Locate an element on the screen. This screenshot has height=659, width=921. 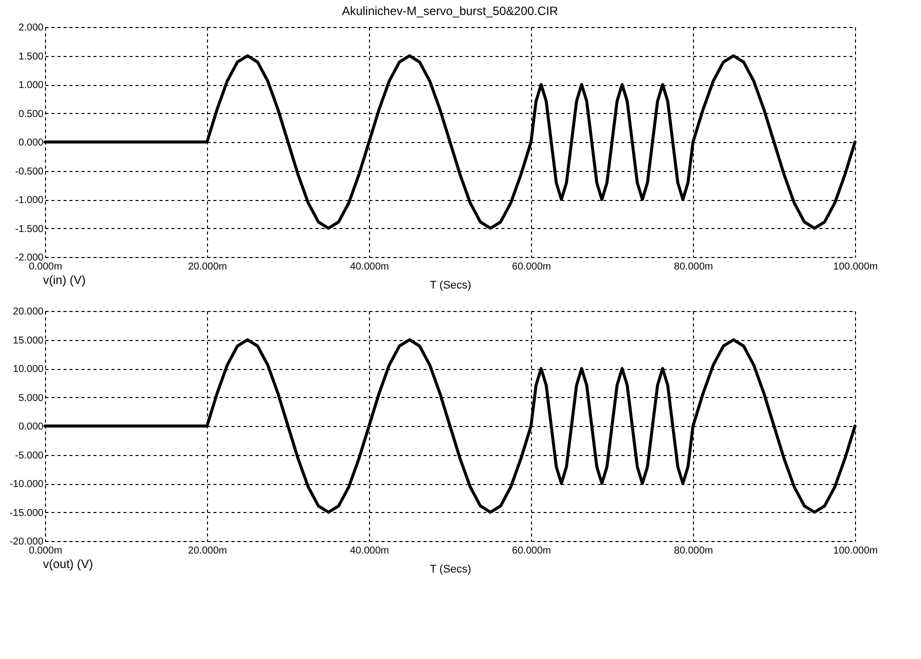
y-tick-label: 10.000 is located at coordinates (28, 369).